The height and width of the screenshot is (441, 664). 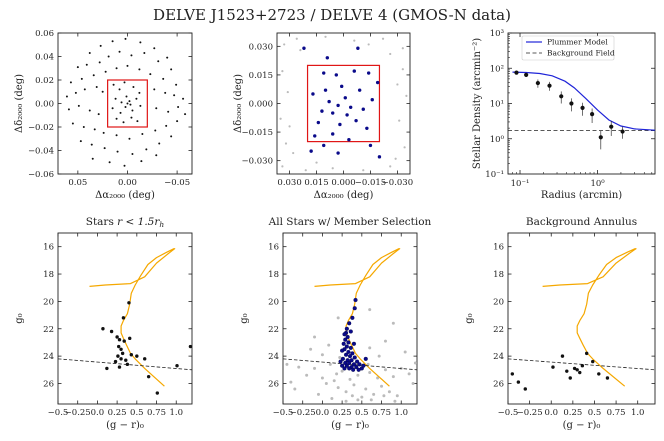 What do you see at coordinates (350, 222) in the screenshot?
I see `cmd-all-title: All Stars w/ Member Selection` at bounding box center [350, 222].